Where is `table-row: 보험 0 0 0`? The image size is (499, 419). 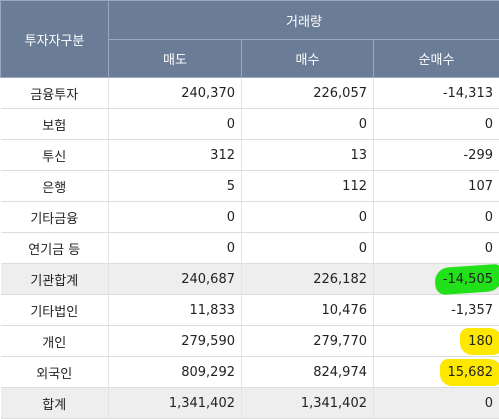
table-row: 보험 0 0 0 is located at coordinates (250, 124).